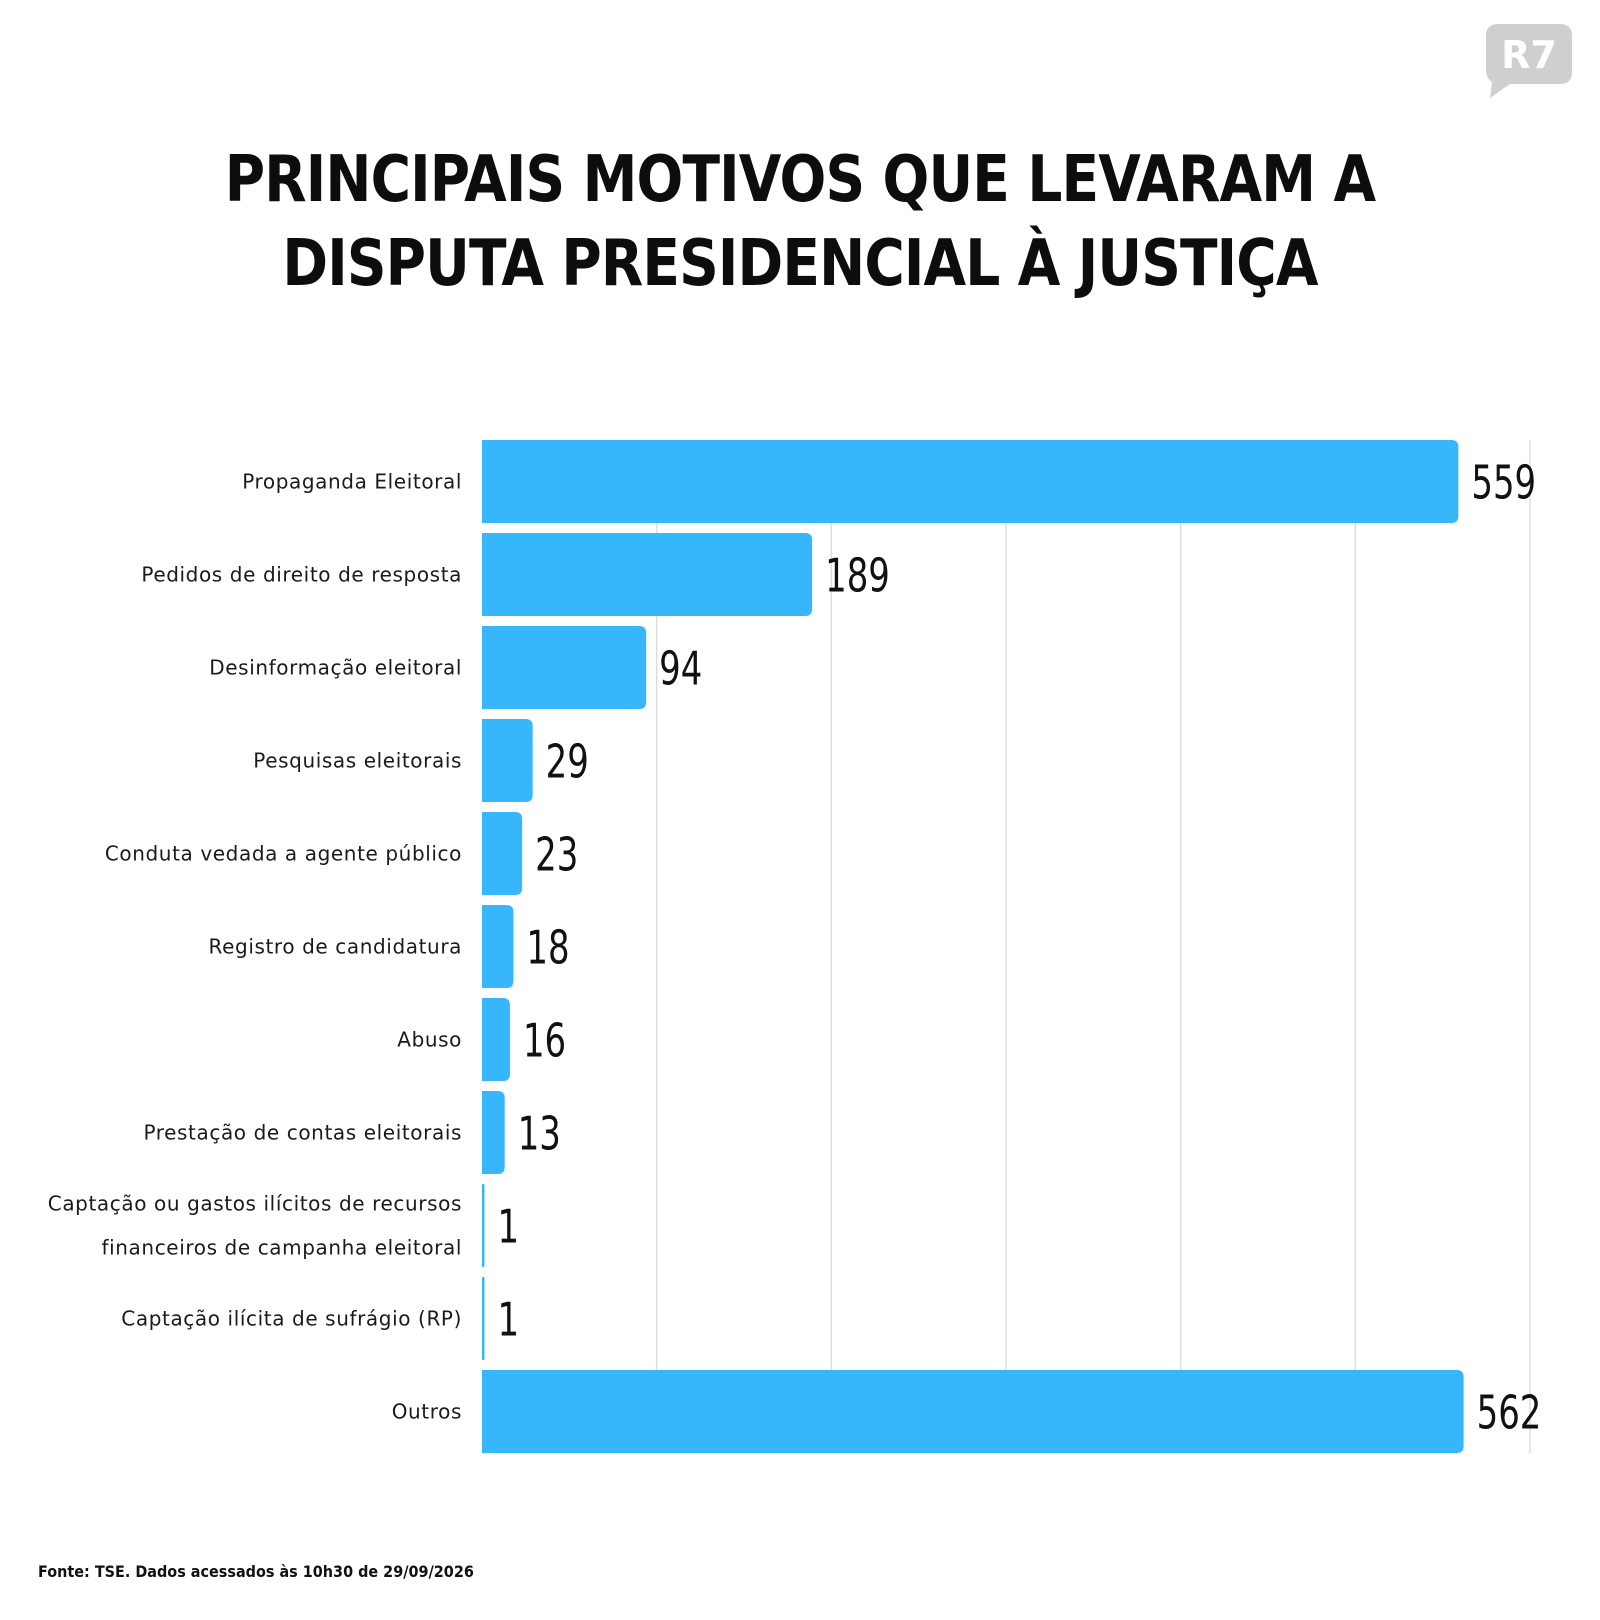 The height and width of the screenshot is (1620, 1600). Describe the element at coordinates (1509, 1413) in the screenshot. I see `value-label: 562` at that location.